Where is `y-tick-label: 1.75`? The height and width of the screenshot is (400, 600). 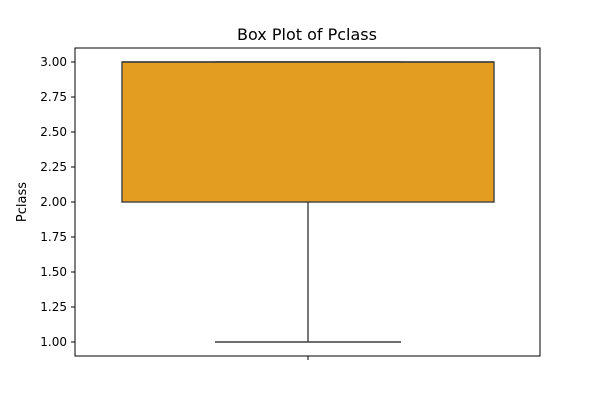
y-tick-label: 1.75 is located at coordinates (53, 237).